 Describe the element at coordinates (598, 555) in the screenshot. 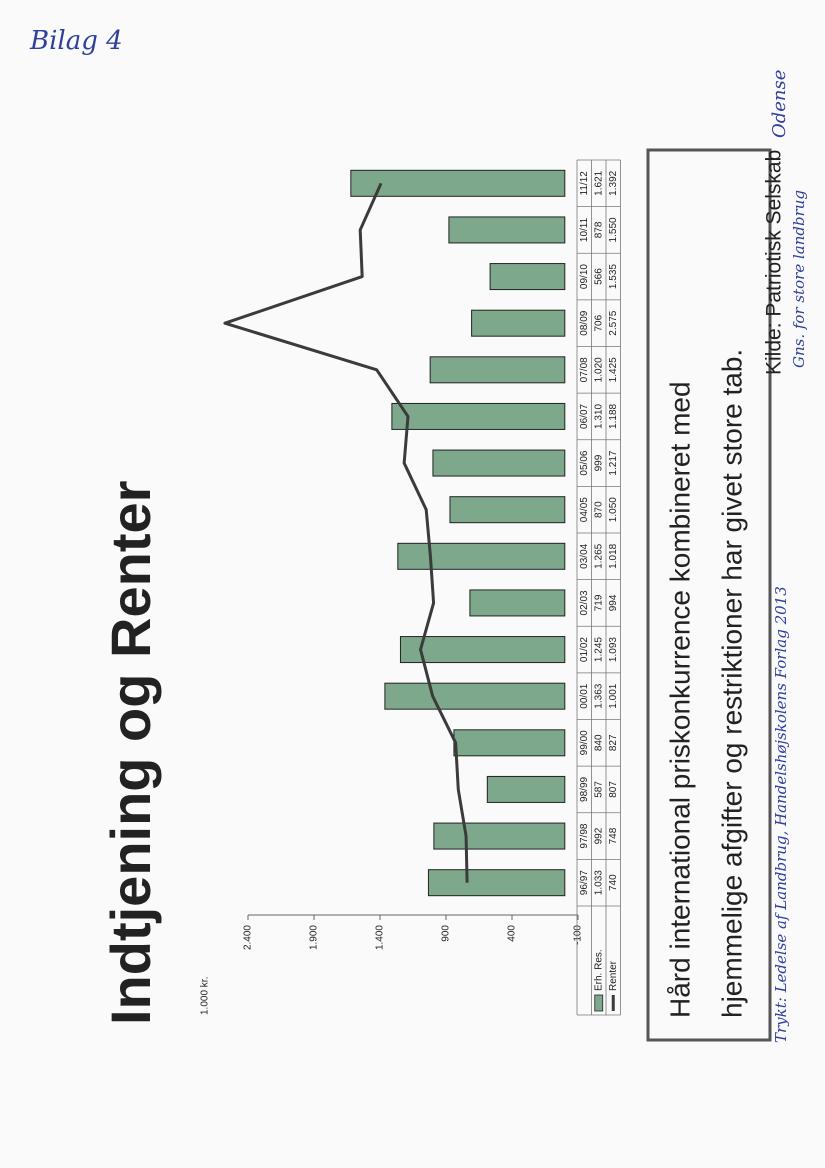

I see `table-value: 1.265` at that location.